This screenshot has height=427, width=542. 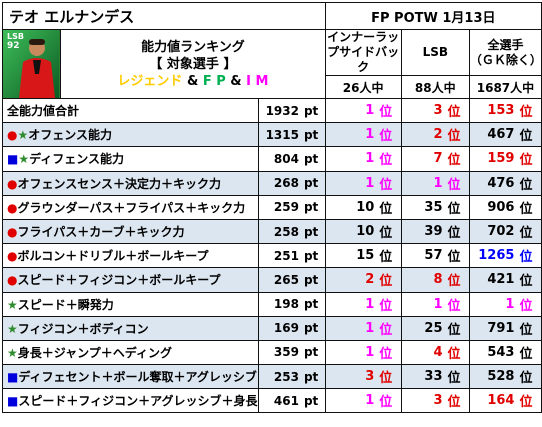 I want to click on row-label: ボルコン＋ドリブル＋ボールキープ, so click(x=113, y=256).